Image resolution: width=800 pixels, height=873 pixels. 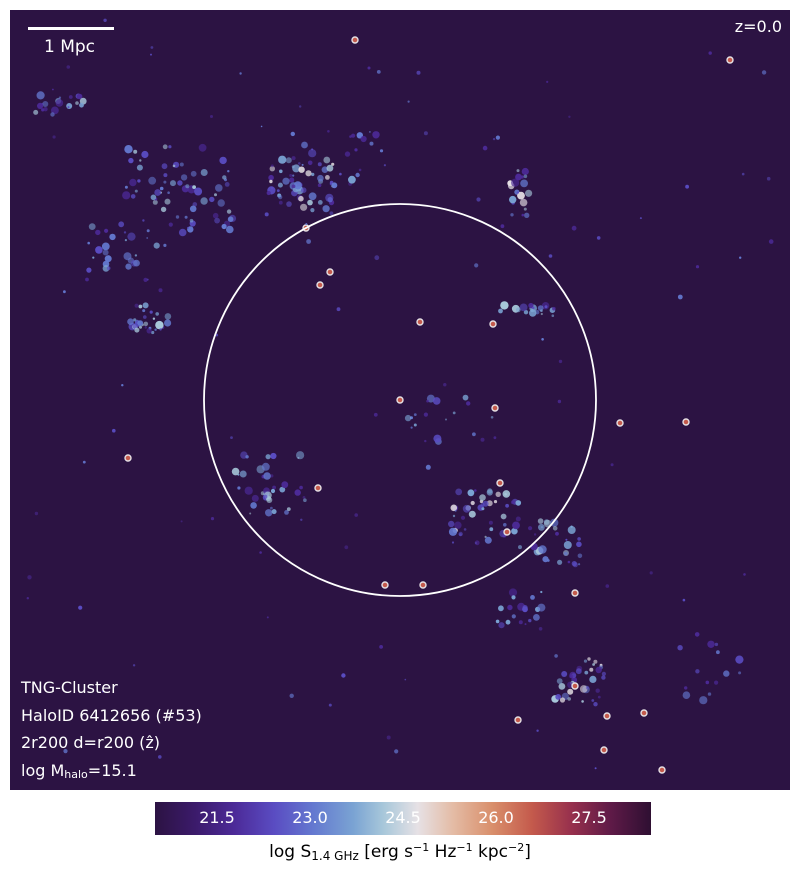 I want to click on halo-mass-prefix: log M, so click(x=43, y=770).